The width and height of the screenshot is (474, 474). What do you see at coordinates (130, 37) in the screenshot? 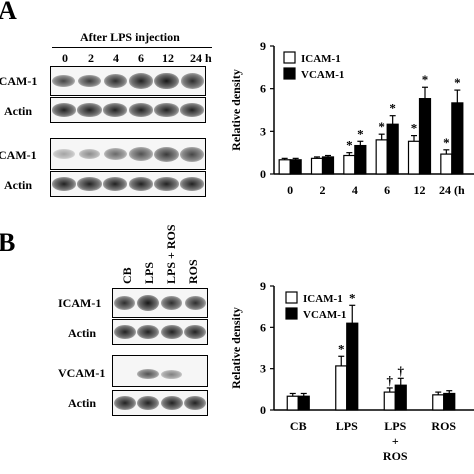
I see `panel-a-header: After LPS injection` at bounding box center [130, 37].